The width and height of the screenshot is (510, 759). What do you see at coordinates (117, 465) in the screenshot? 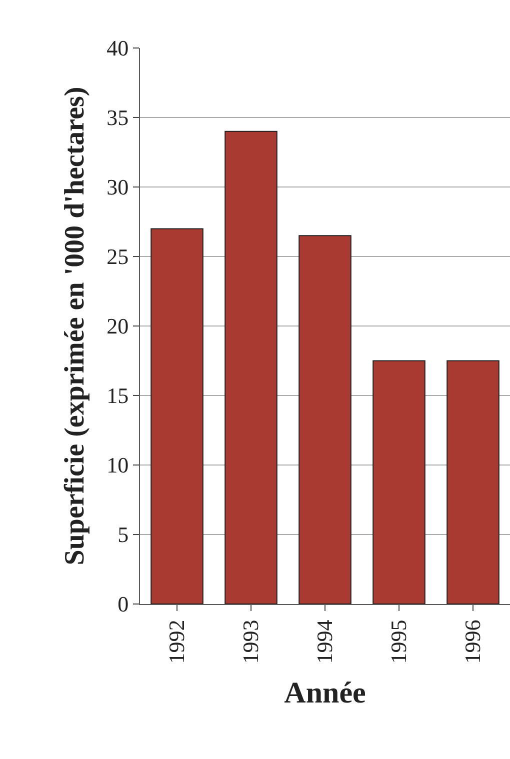
I see `y-tick-label: 10` at bounding box center [117, 465].